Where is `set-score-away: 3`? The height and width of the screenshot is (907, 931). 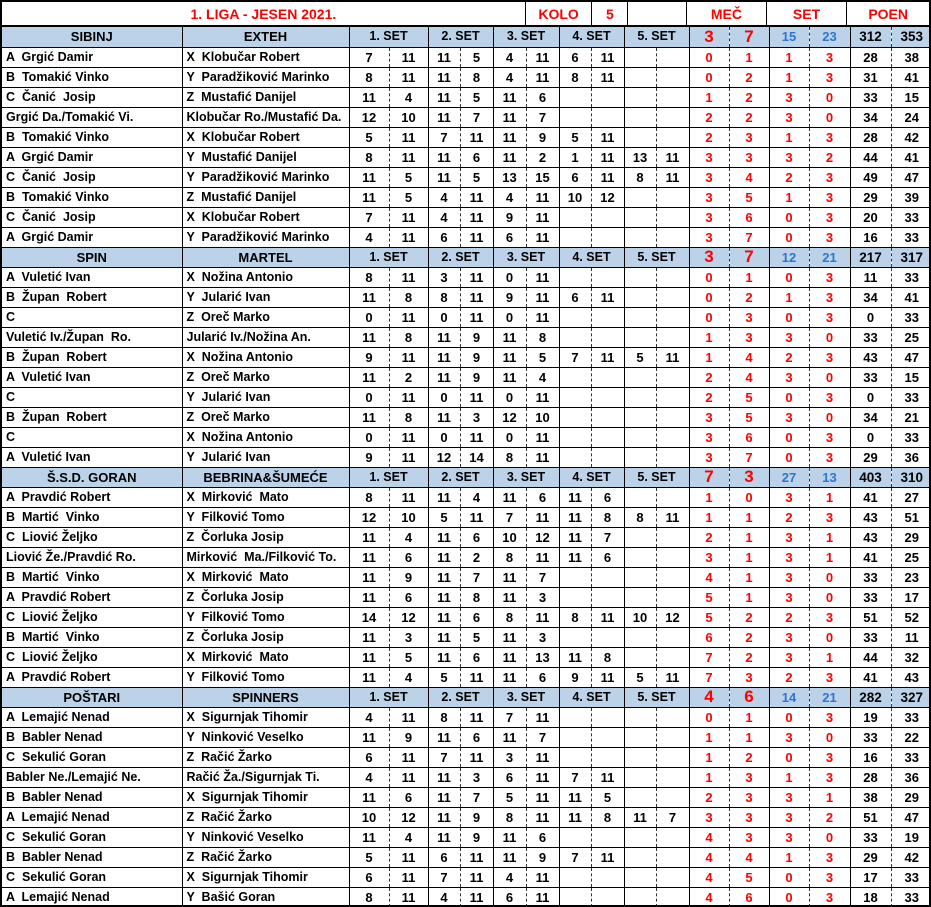 set-score-away: 3 is located at coordinates (408, 636).